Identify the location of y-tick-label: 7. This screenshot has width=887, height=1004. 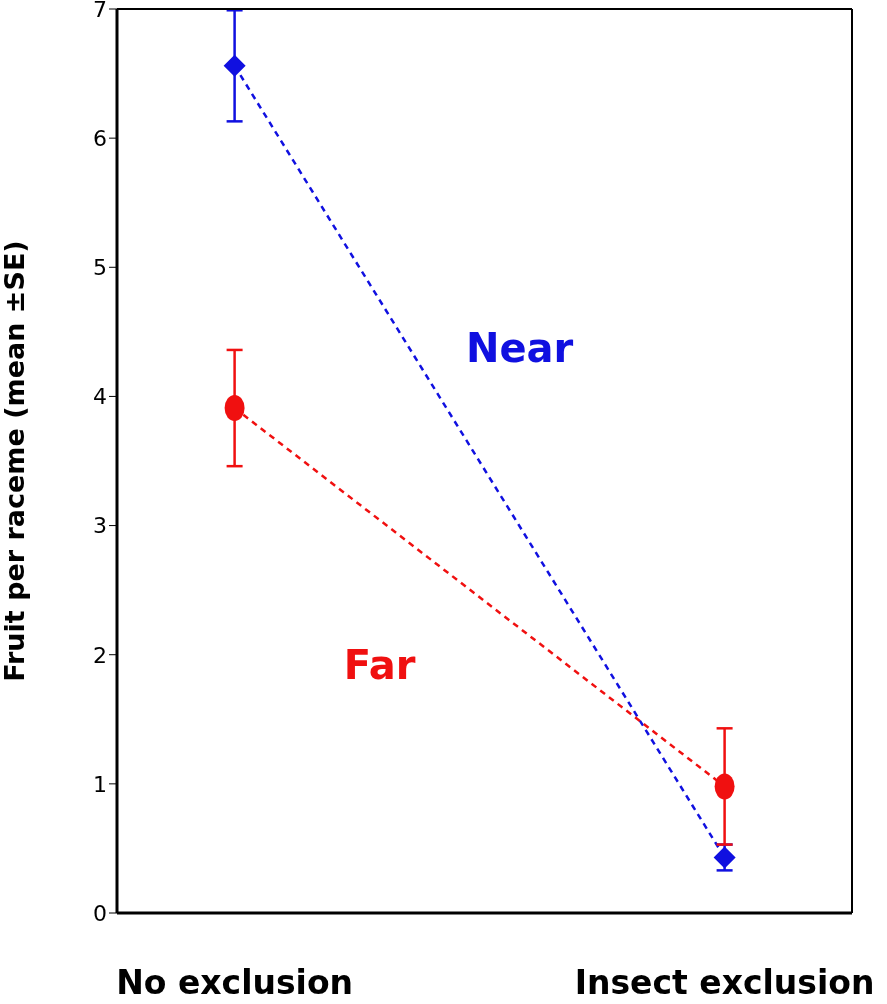
(100, 11).